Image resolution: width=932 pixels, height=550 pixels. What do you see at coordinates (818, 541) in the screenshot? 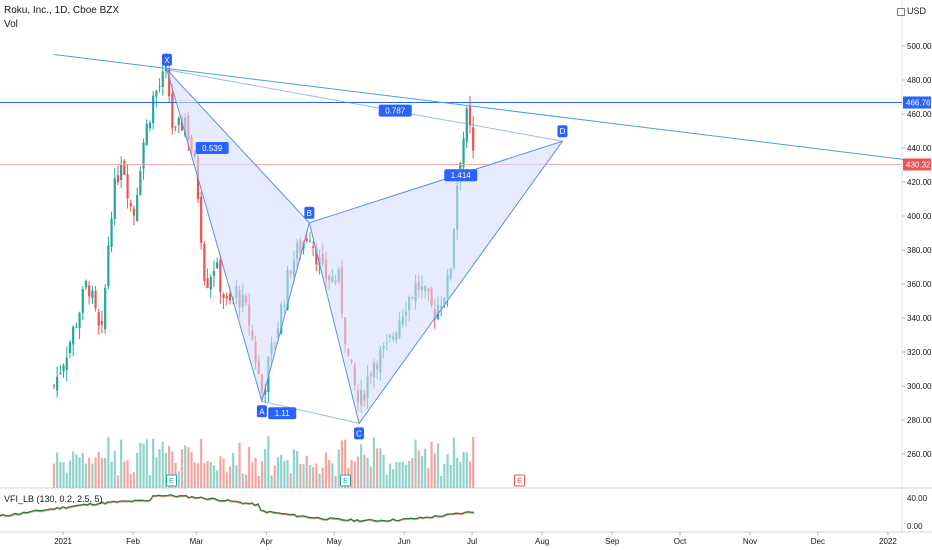
I see `time-tick-label: Dec` at bounding box center [818, 541].